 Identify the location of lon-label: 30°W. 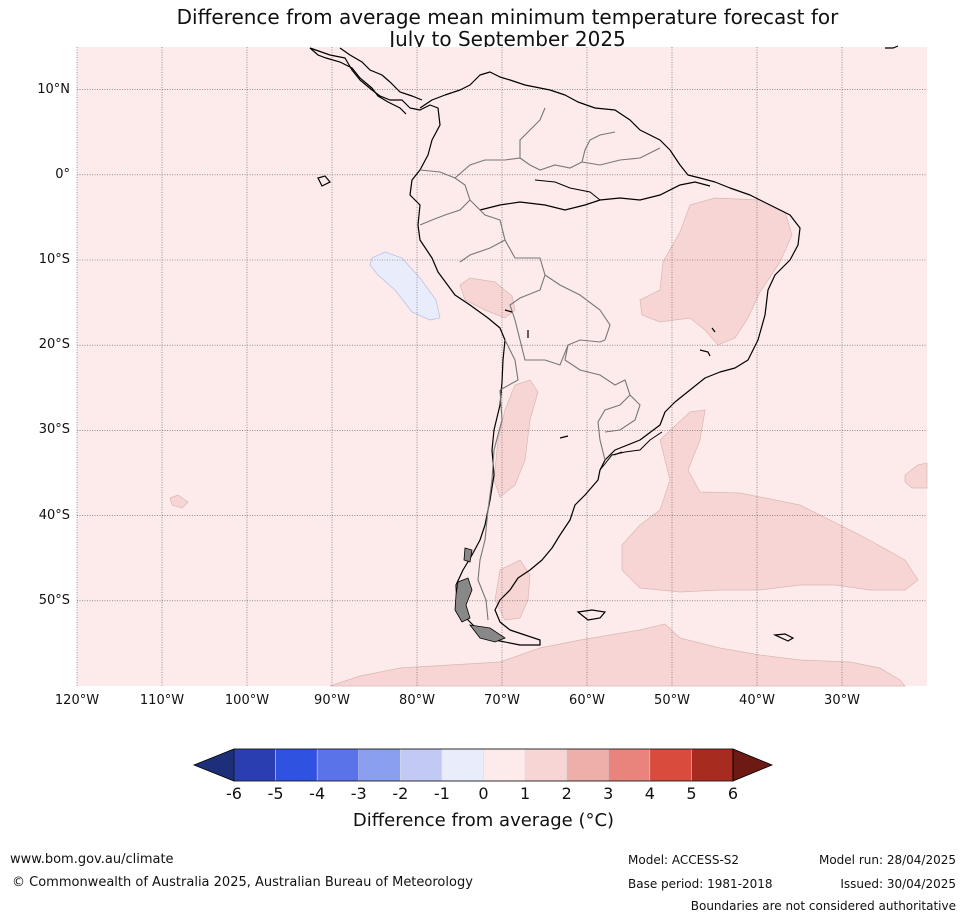
(842, 700).